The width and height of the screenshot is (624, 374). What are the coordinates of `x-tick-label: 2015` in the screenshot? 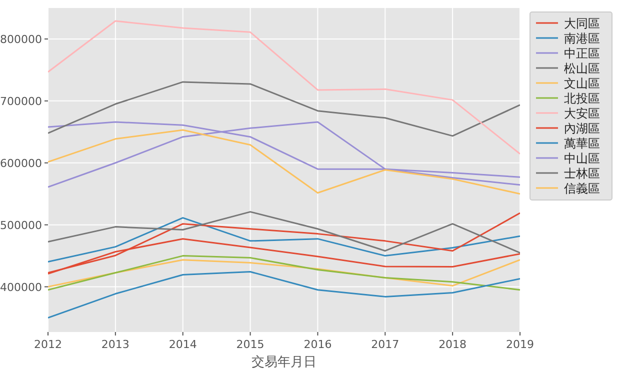 It's located at (250, 344).